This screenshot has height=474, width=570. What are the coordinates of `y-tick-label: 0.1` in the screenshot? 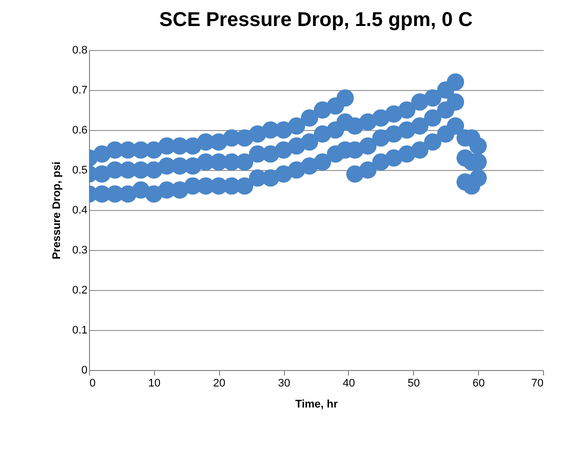 It's located at (80, 330).